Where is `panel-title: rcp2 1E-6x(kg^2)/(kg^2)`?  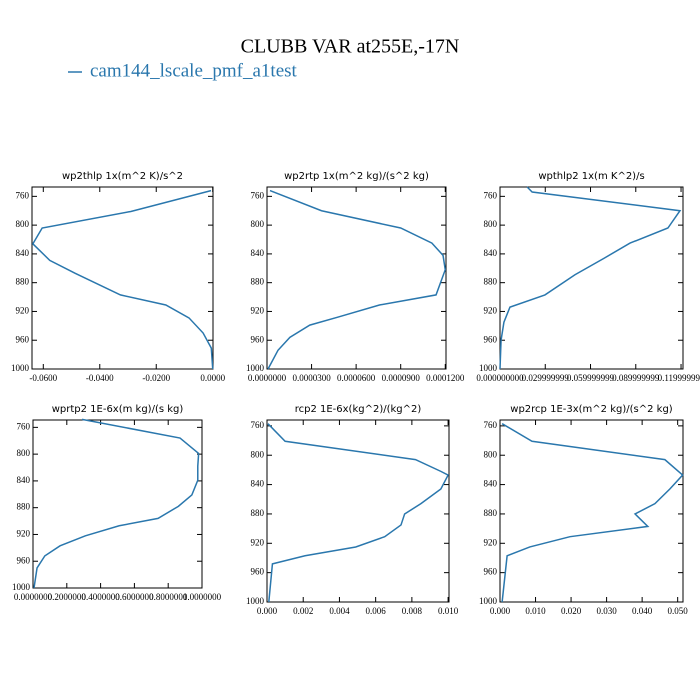 panel-title: rcp2 1E-6x(kg^2)/(kg^2) is located at coordinates (358, 409).